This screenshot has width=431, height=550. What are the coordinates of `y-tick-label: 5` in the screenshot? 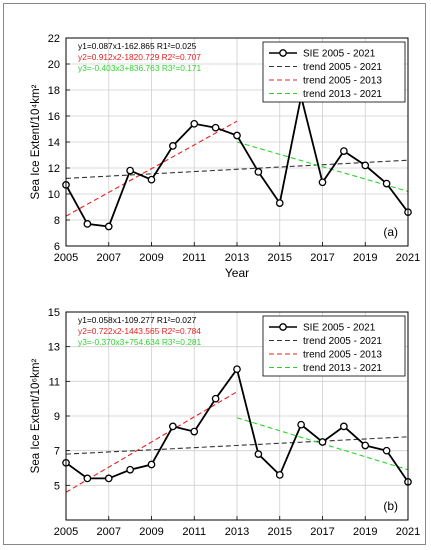 It's located at (57, 486).